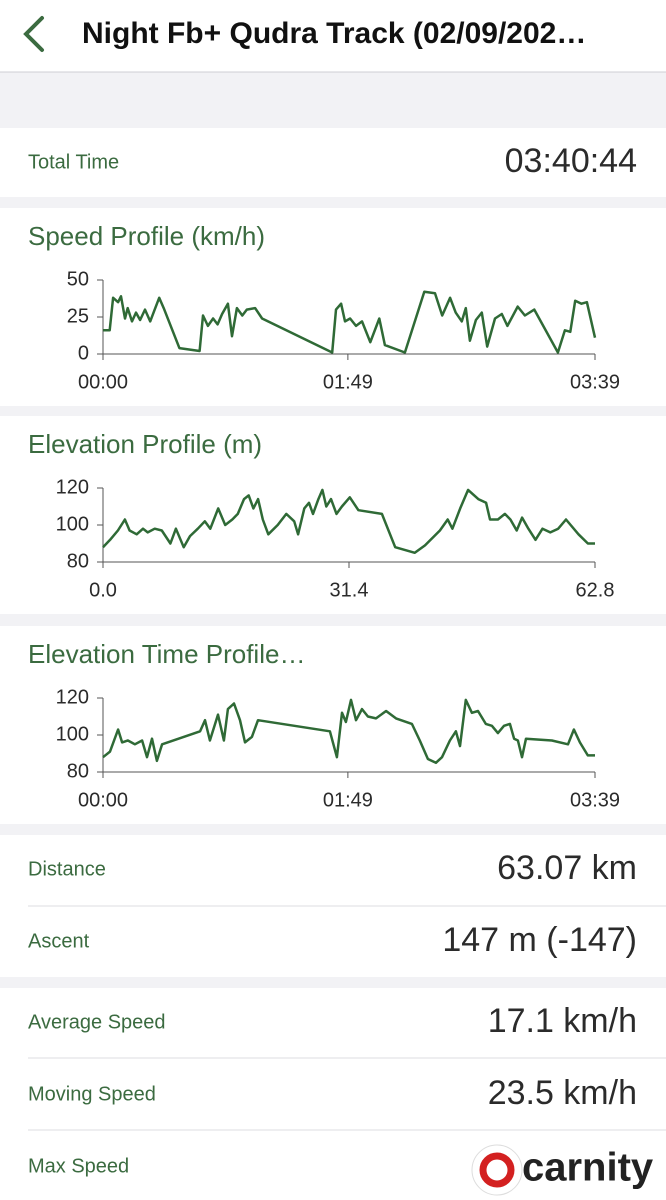  I want to click on back-button, so click(33, 34).